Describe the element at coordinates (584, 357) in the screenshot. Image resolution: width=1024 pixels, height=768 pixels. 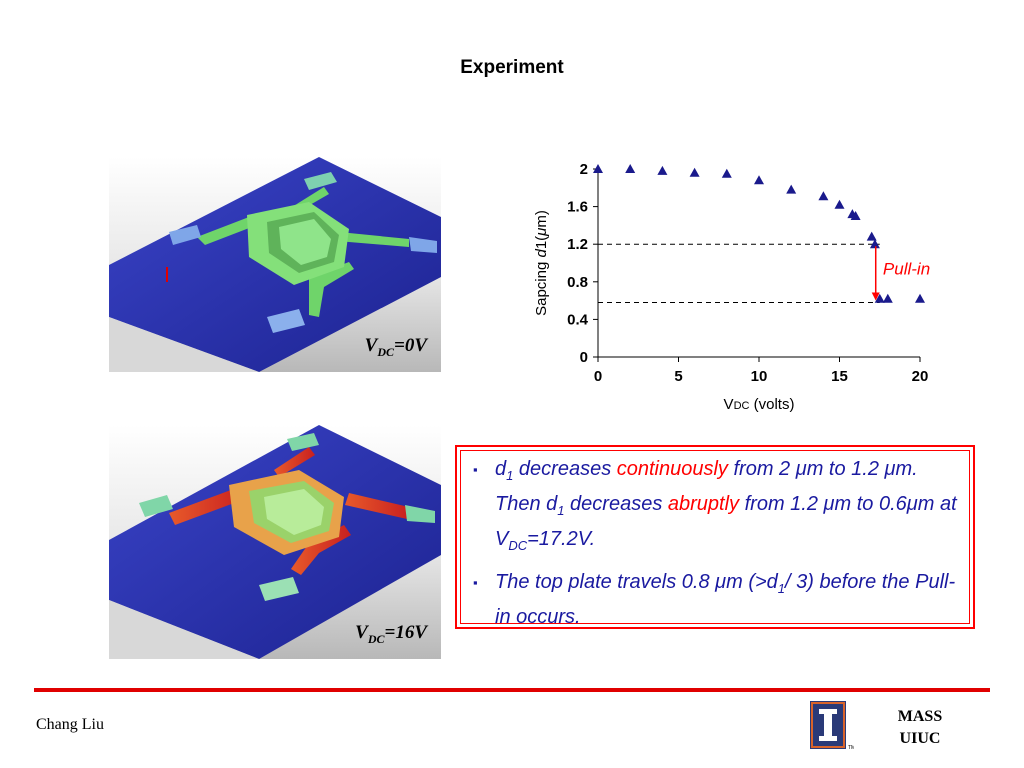
I see `y-tick-label: 0` at that location.